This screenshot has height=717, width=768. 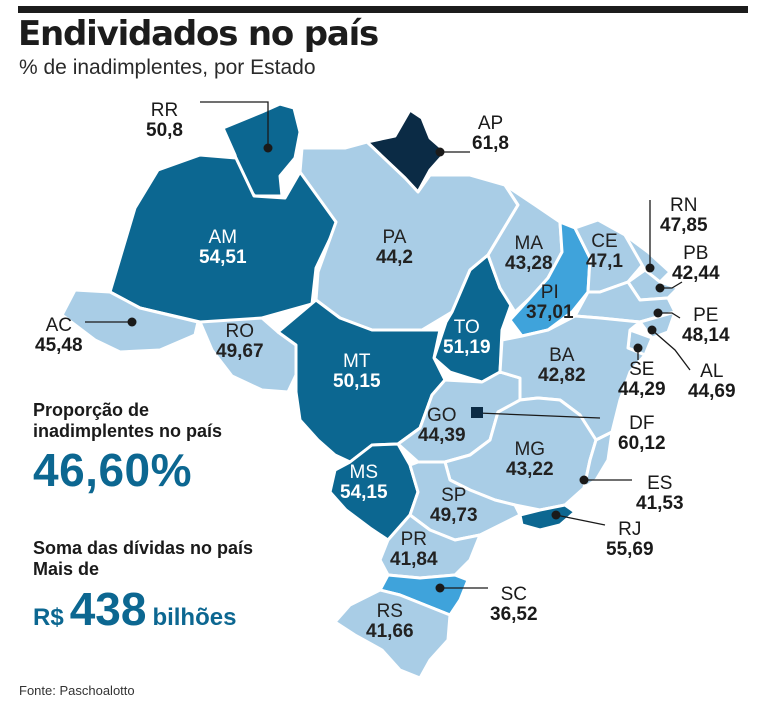 What do you see at coordinates (113, 470) in the screenshot?
I see `proportion-value: 46,60%` at bounding box center [113, 470].